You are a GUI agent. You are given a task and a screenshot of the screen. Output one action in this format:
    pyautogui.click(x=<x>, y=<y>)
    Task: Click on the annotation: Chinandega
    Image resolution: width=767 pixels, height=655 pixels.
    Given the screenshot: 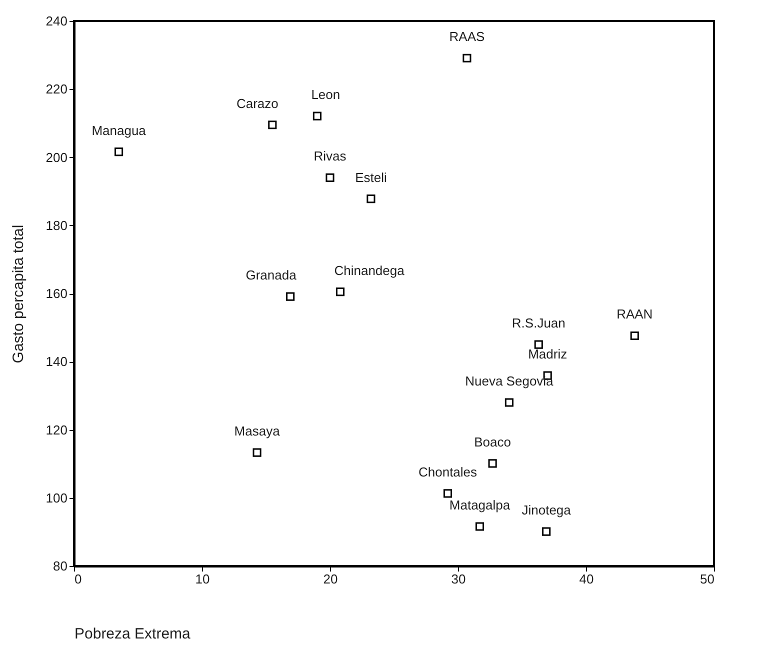 What is the action you would take?
    pyautogui.click(x=370, y=270)
    